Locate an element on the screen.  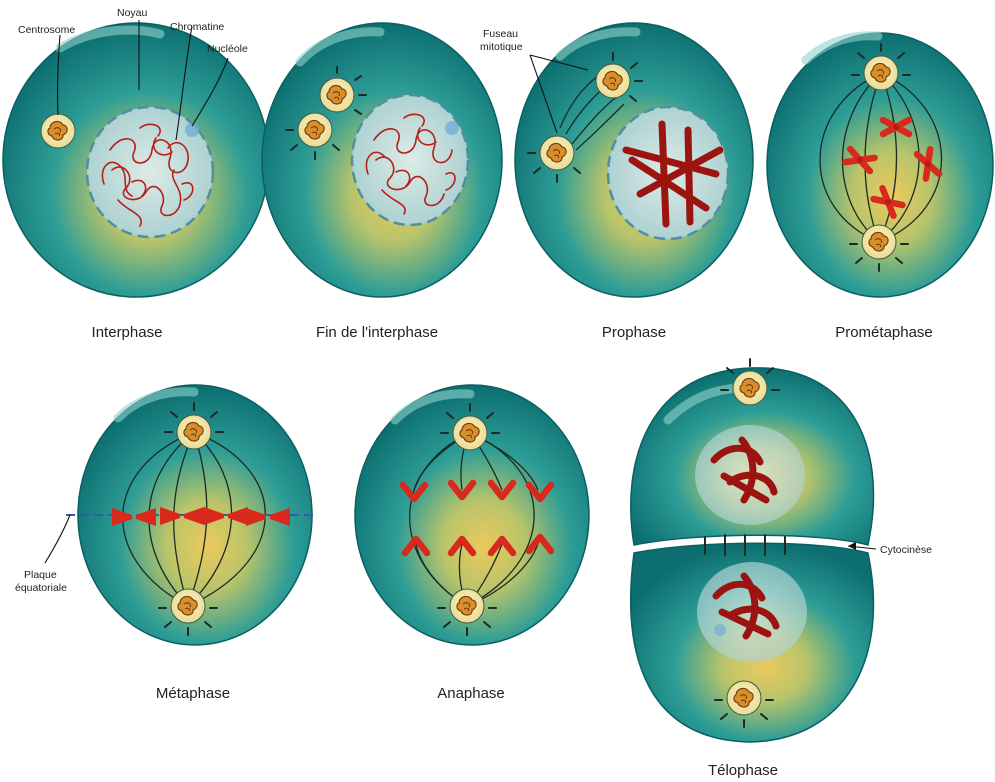
callout-spindle-line1: Fuseau is located at coordinates (500, 34).